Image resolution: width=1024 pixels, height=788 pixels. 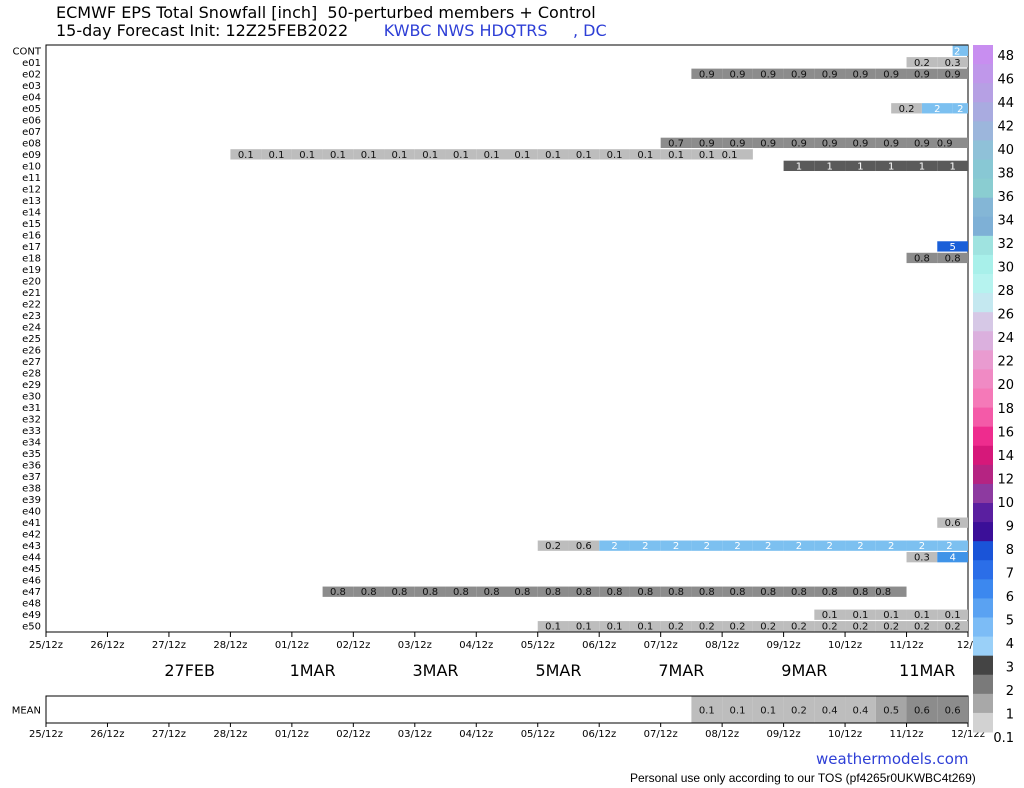 What do you see at coordinates (31, 189) in the screenshot?
I see `member-label-e12: e12` at bounding box center [31, 189].